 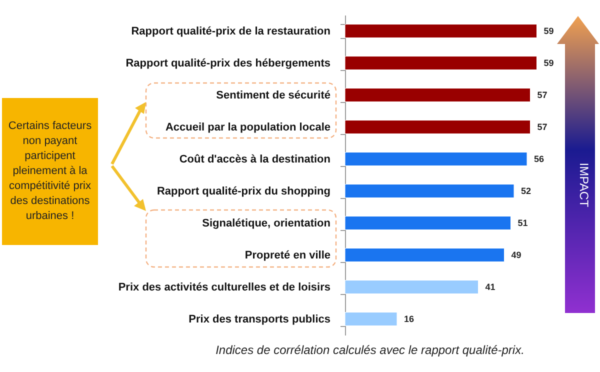 I want to click on y-tick-label: Prix des activités culturelles et de loisirs, so click(x=224, y=288).